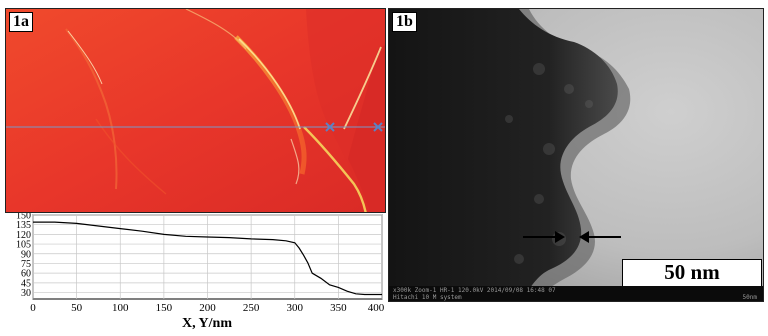 This screenshot has width=768, height=336. Describe the element at coordinates (207, 258) in the screenshot. I see `profile-series-line` at that location.